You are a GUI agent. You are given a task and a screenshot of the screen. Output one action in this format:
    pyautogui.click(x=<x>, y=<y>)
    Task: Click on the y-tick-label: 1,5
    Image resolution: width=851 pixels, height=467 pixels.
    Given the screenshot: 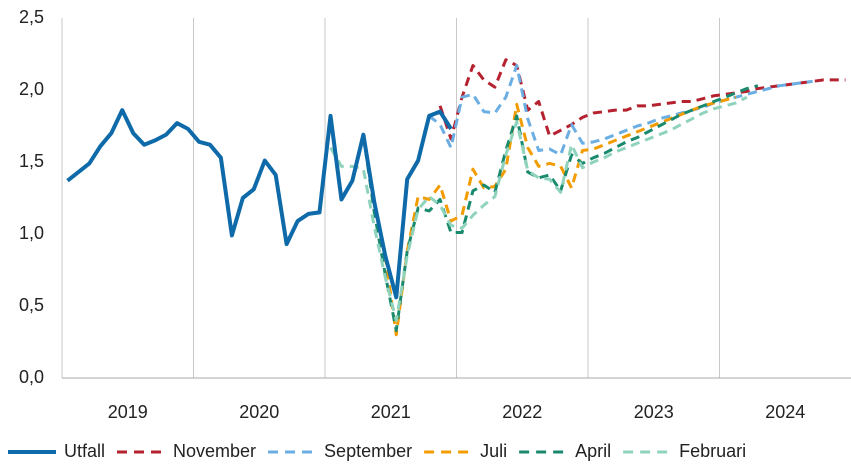 What is the action you would take?
    pyautogui.click(x=31, y=161)
    